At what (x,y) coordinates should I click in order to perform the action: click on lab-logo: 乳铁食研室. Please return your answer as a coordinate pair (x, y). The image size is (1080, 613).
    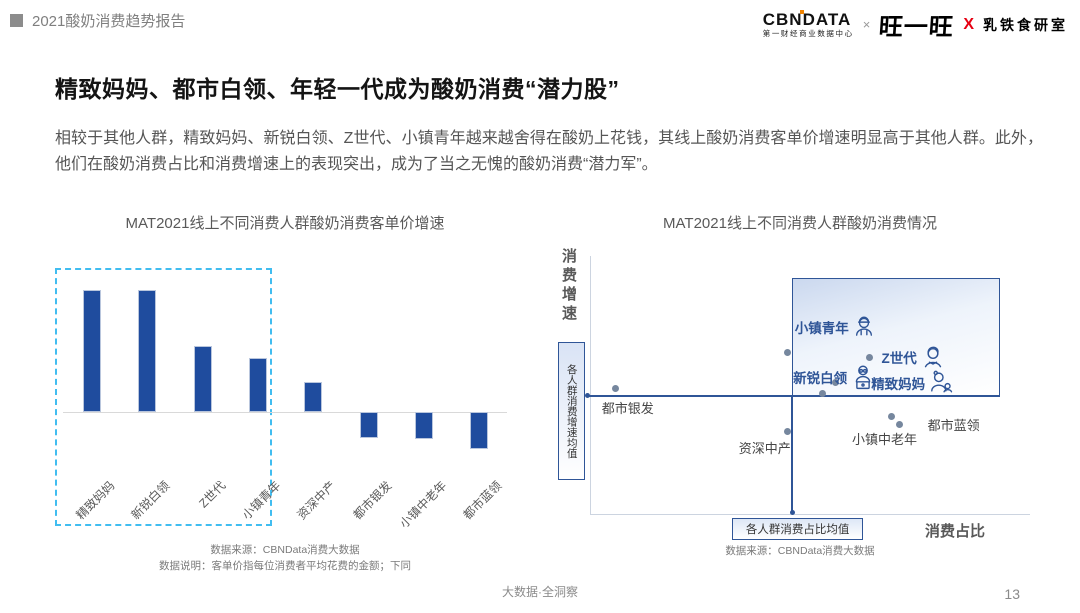
    Looking at the image, I should click on (1025, 26).